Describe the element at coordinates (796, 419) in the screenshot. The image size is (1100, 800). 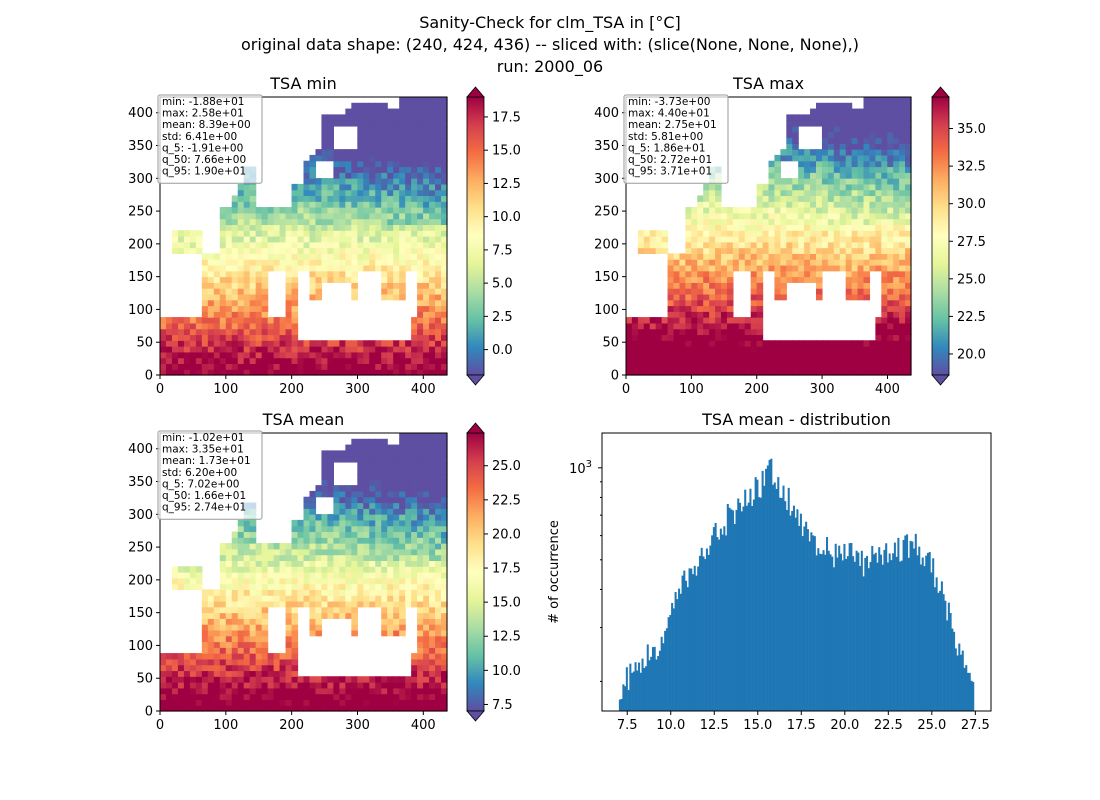
I see `histogram-title: TSA mean - distribution` at that location.